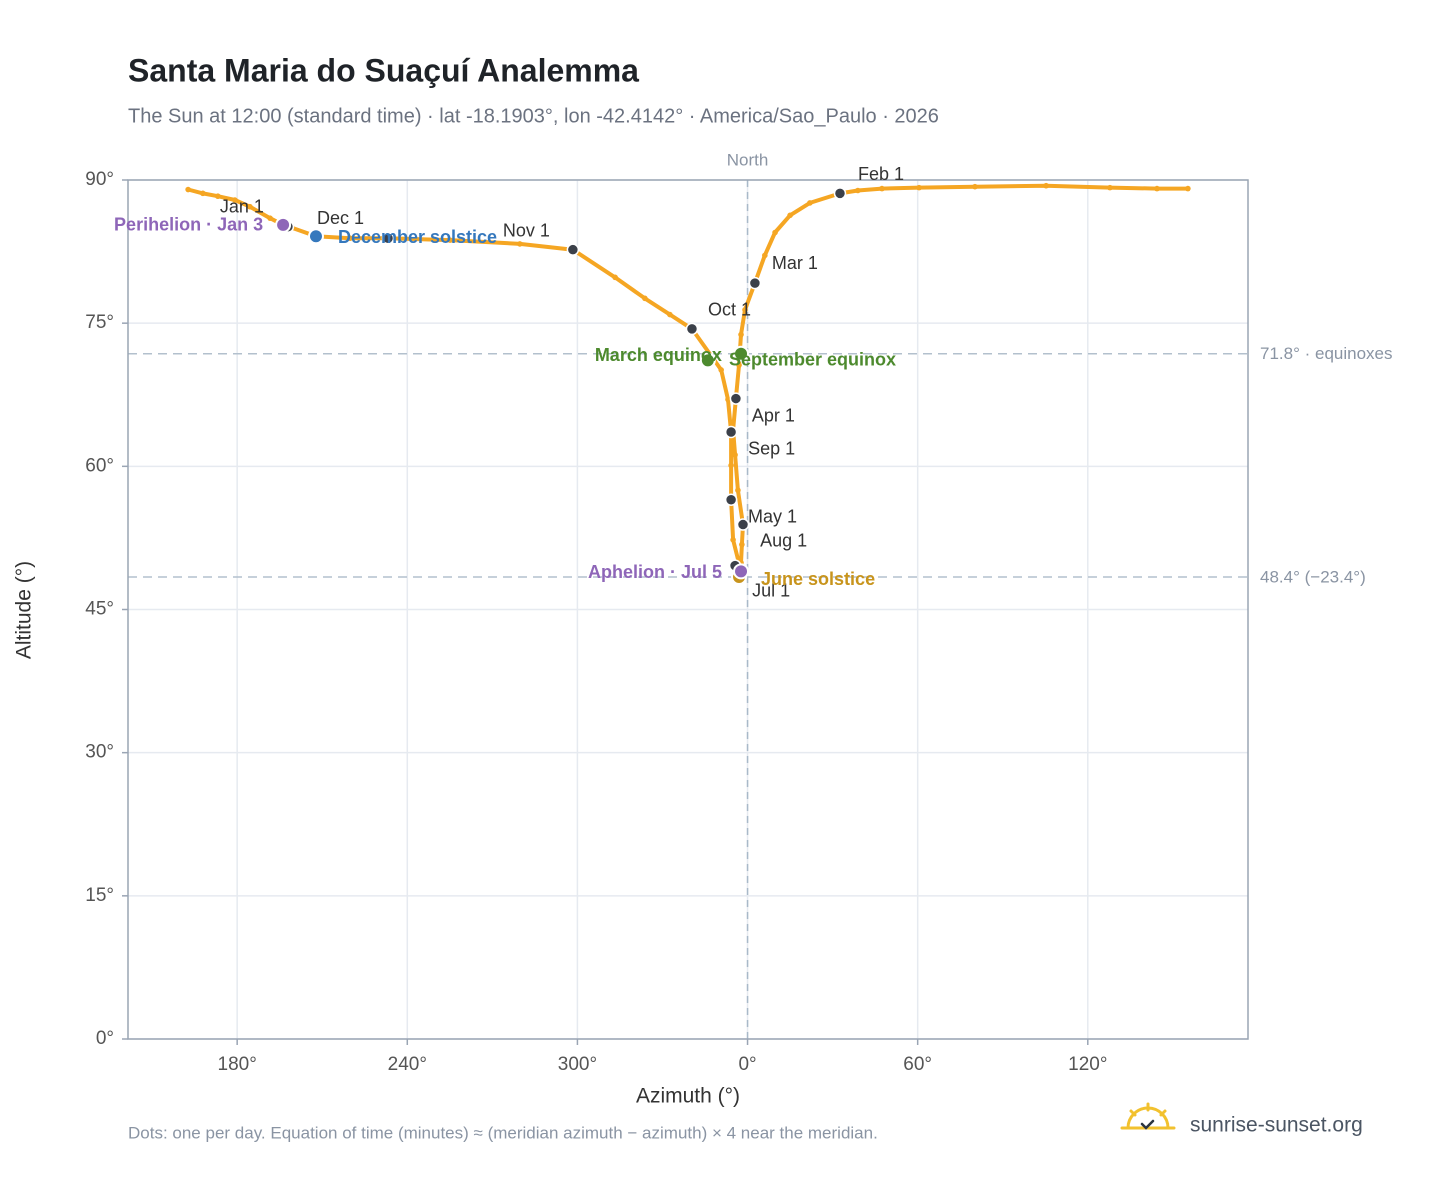 This screenshot has width=1448, height=1188. What do you see at coordinates (99, 609) in the screenshot?
I see `y-tick-label: 45°` at bounding box center [99, 609].